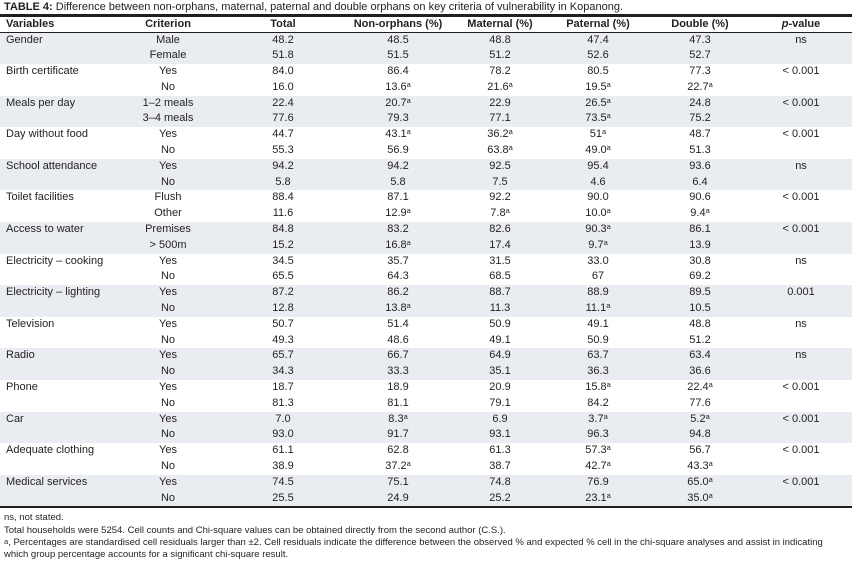  What do you see at coordinates (426, 40) in the screenshot?
I see `table-row: Gender Male 48.2 48.5 48.8 47.4 47.3 ns` at bounding box center [426, 40].